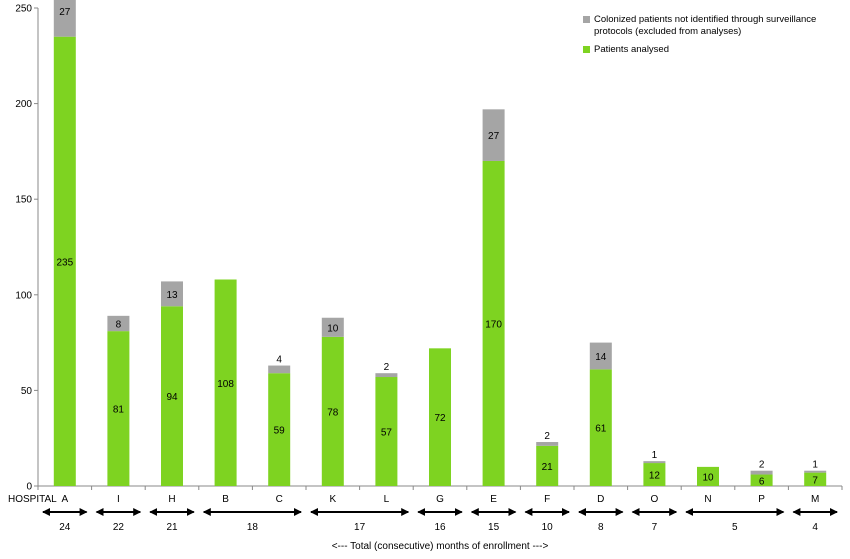 This screenshot has width=850, height=559. I want to click on data-label-analysed: 81, so click(119, 410).